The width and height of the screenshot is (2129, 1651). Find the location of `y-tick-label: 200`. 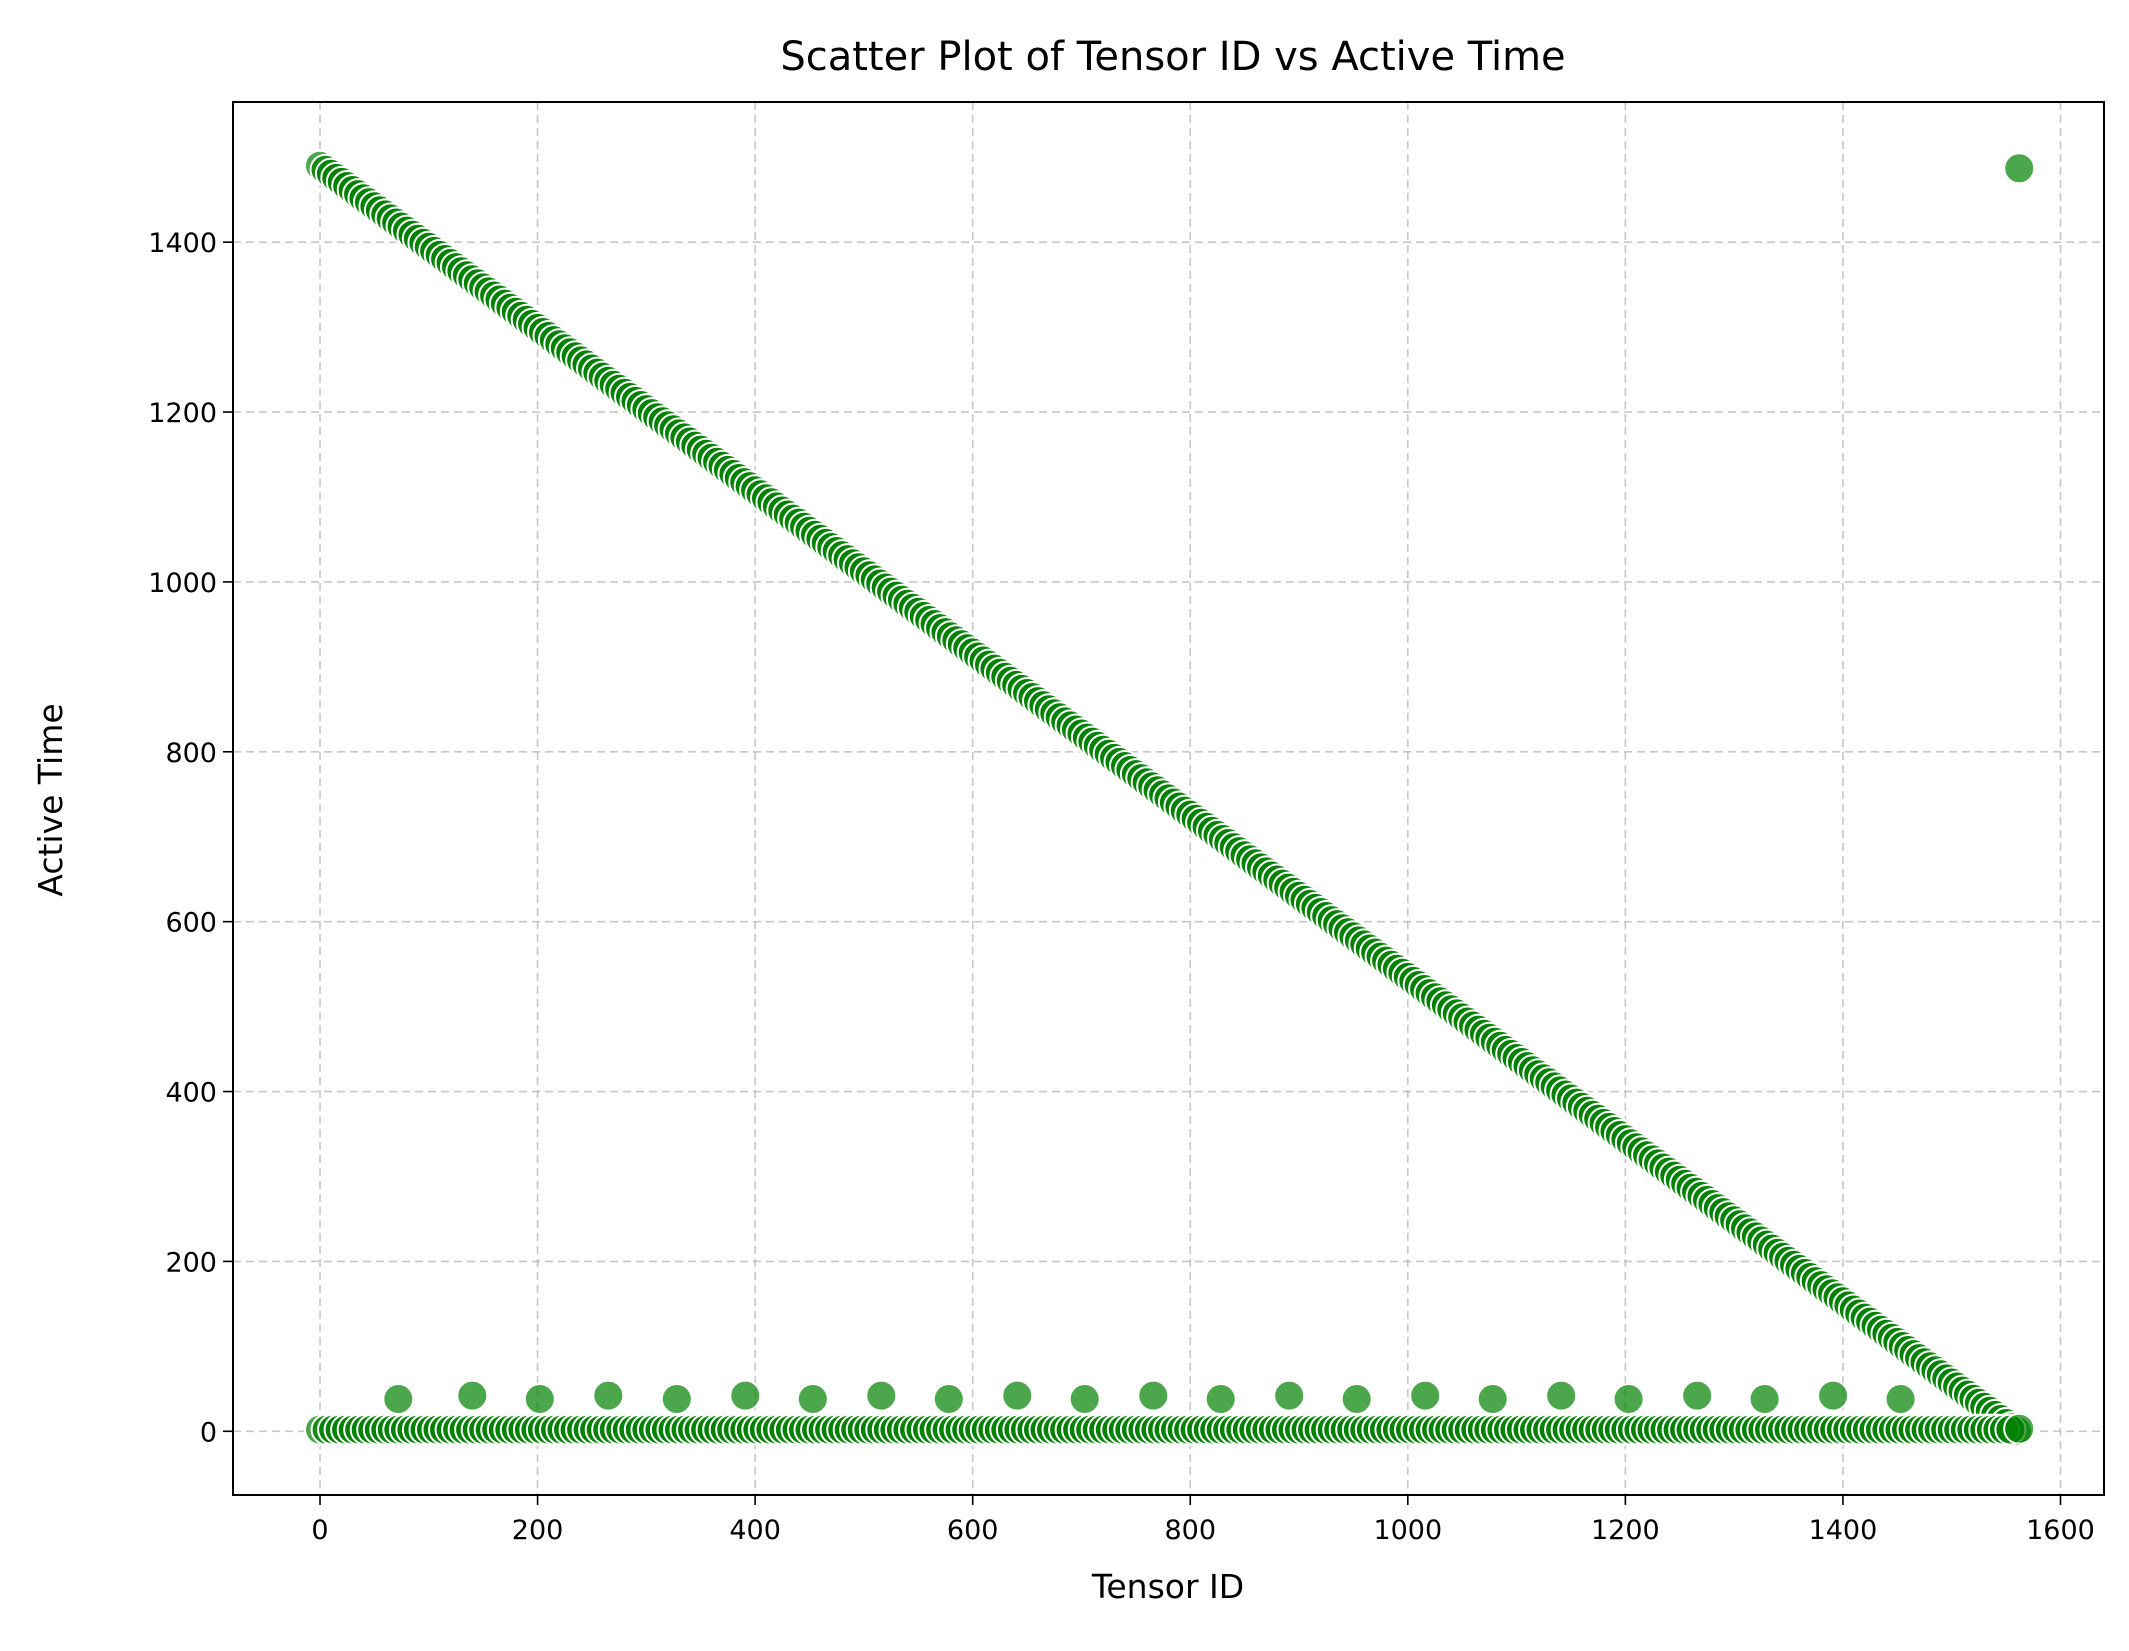

y-tick-label: 200 is located at coordinates (191, 1262).